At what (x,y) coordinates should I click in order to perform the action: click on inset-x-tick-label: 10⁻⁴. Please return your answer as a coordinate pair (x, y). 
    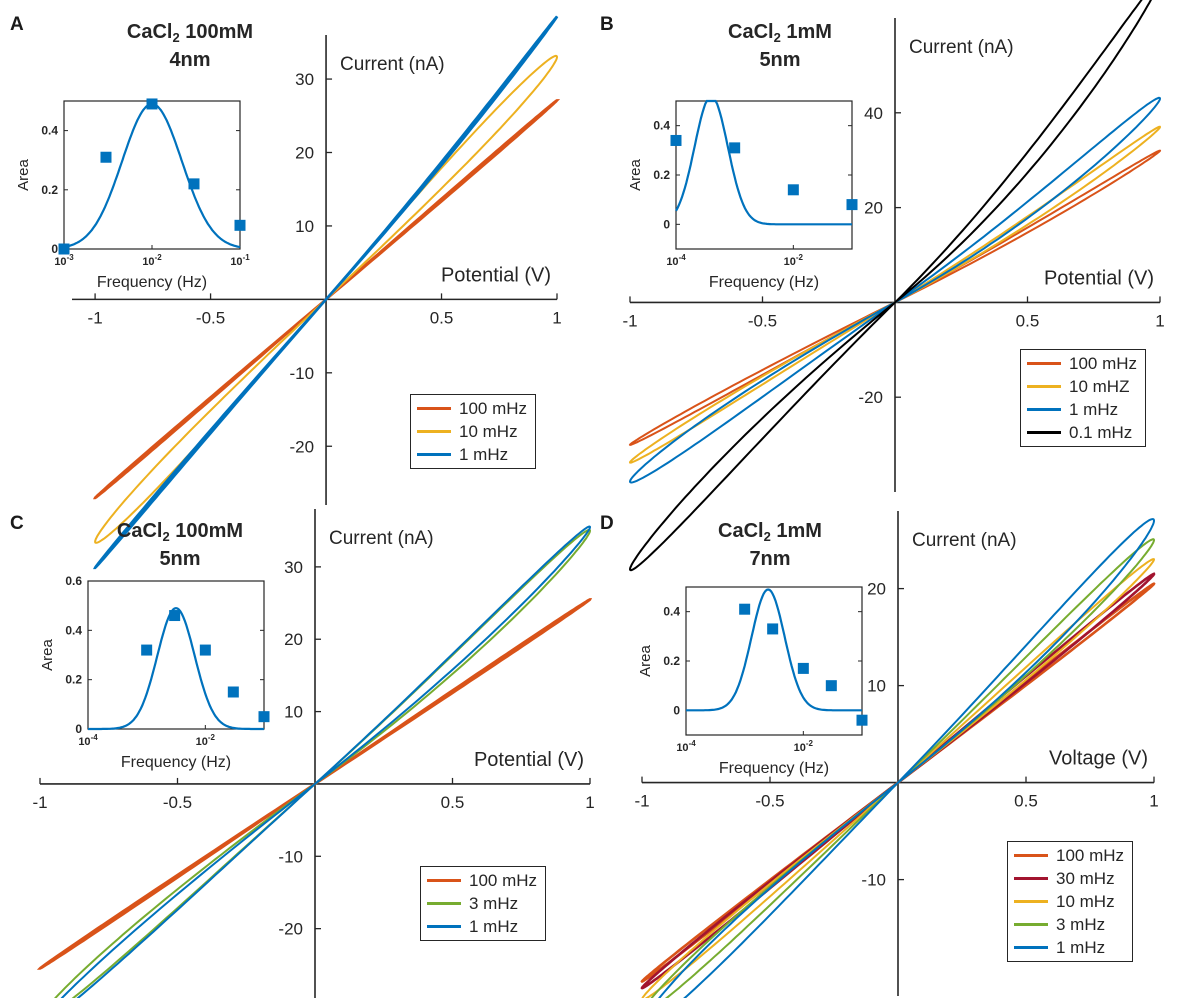
    Looking at the image, I should click on (676, 260).